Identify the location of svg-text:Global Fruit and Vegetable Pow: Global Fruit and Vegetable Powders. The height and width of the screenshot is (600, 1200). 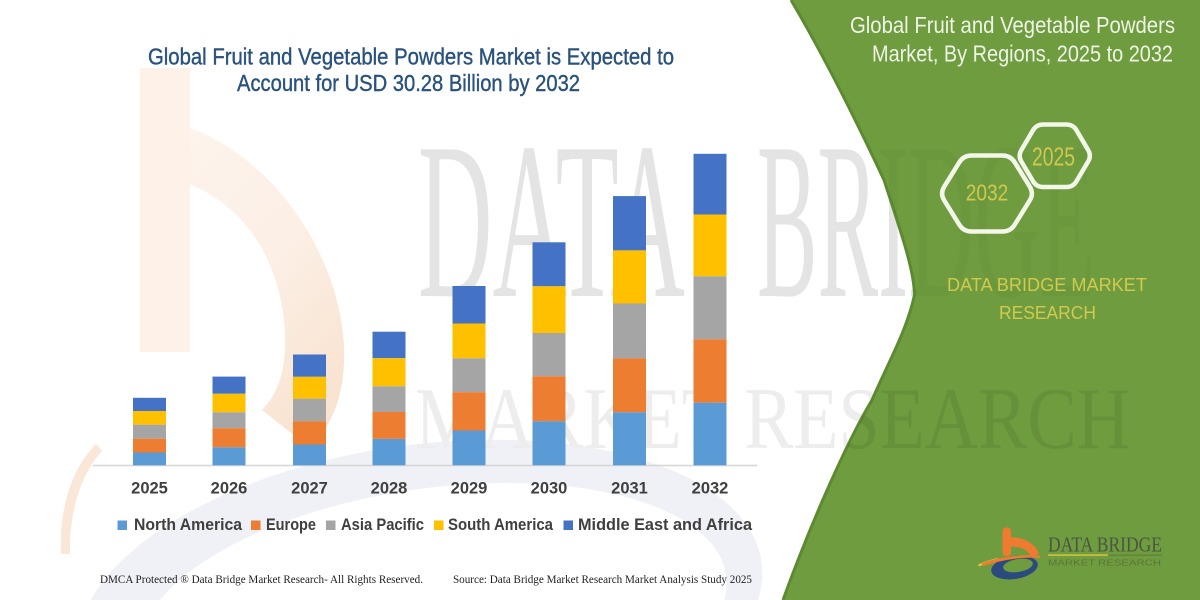
(1012, 25).